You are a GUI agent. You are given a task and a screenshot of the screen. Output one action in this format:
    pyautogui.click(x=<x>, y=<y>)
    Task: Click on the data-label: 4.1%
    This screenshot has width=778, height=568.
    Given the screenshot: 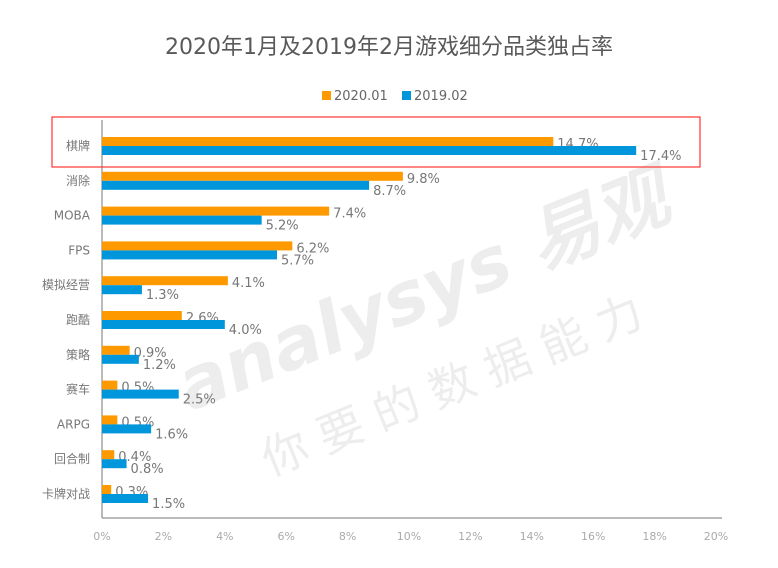 What is the action you would take?
    pyautogui.click(x=248, y=283)
    